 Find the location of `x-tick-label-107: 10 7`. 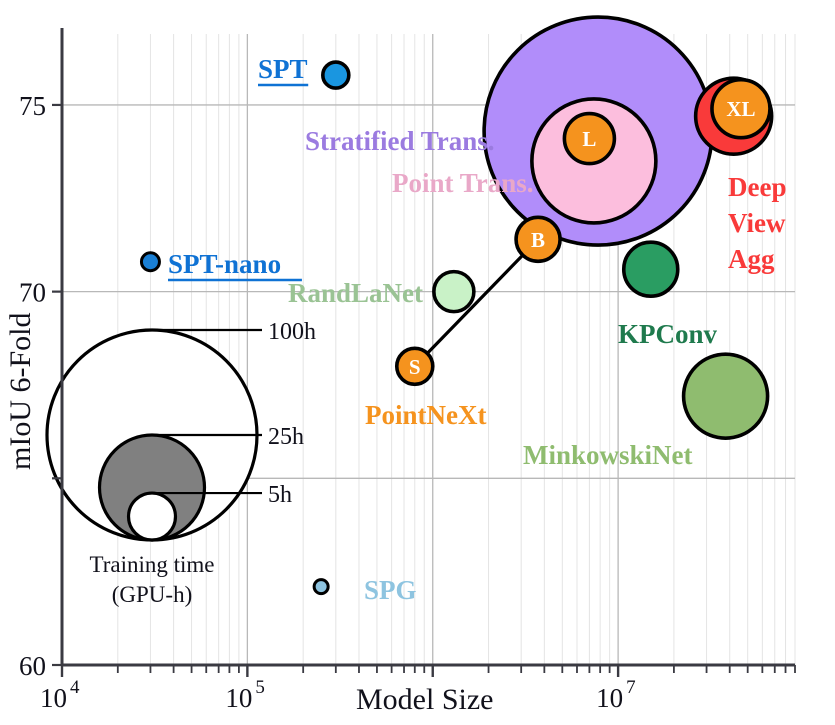

x-tick-label-107: 10 7 is located at coordinates (616, 695).